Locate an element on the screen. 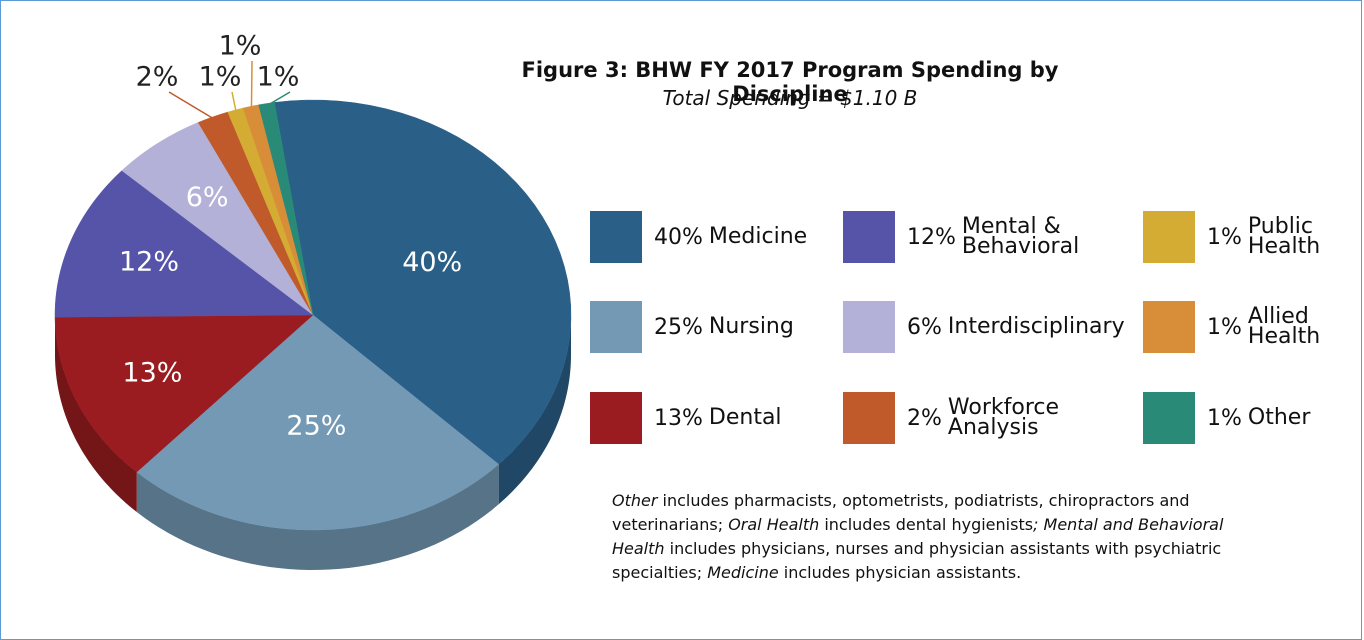 Image resolution: width=1364 pixels, height=640 pixels. note-text: includes dental hygienists is located at coordinates (926, 524).